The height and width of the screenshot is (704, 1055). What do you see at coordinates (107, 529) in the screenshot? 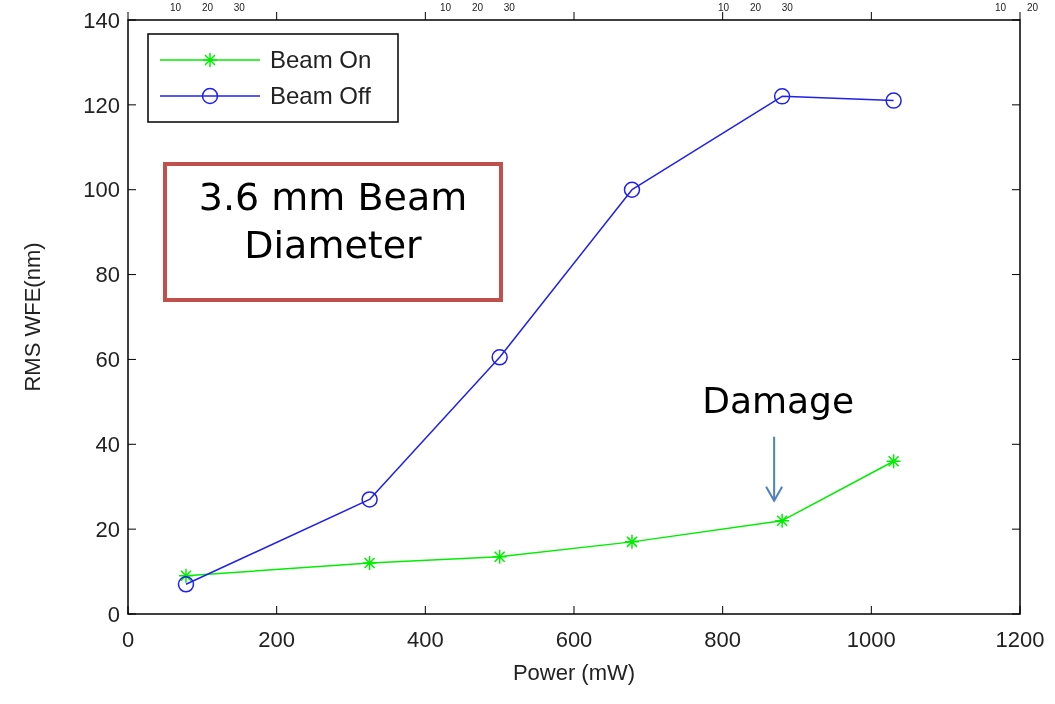
I see `y-tick-label: 20` at bounding box center [107, 529].